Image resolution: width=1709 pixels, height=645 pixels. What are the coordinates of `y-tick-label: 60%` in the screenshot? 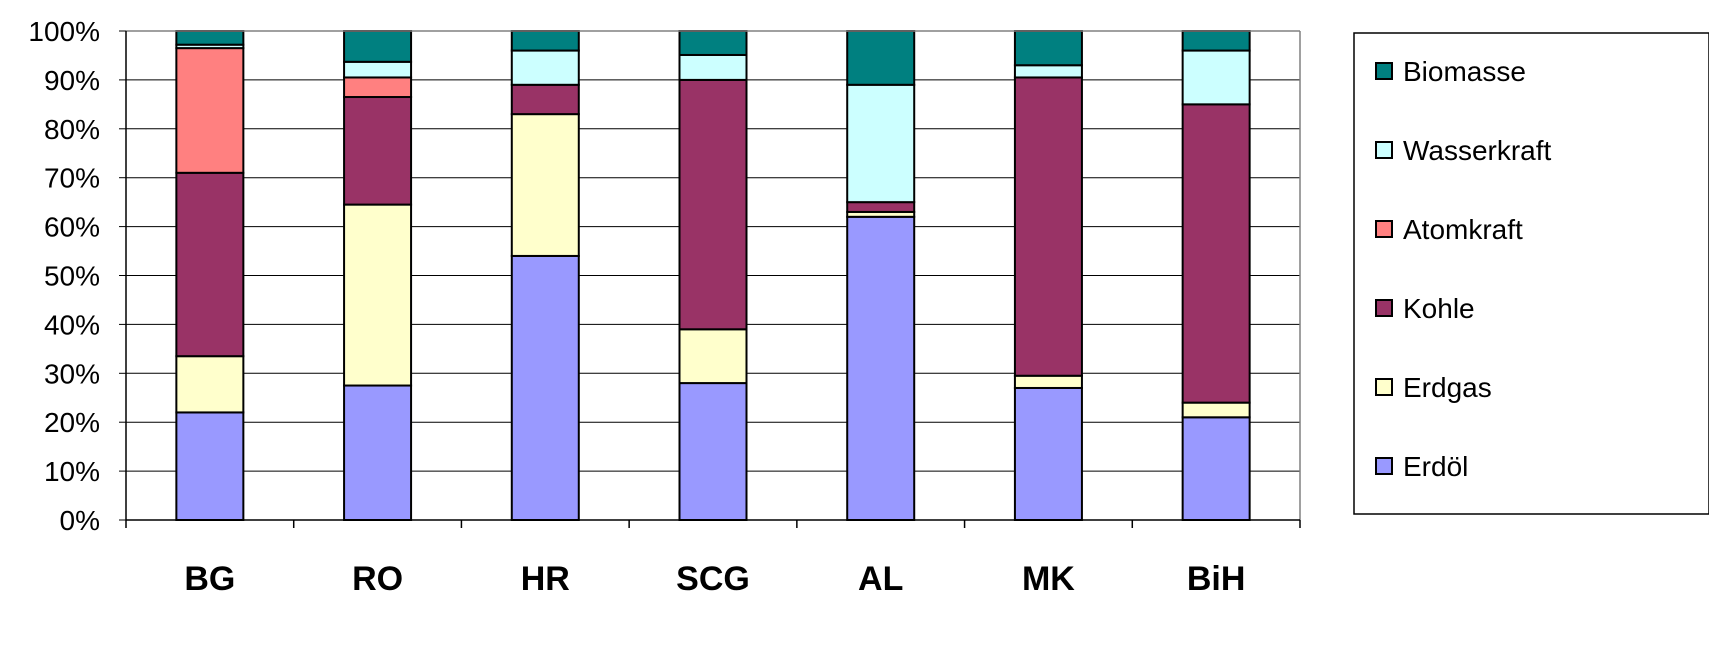 It's located at (72, 227).